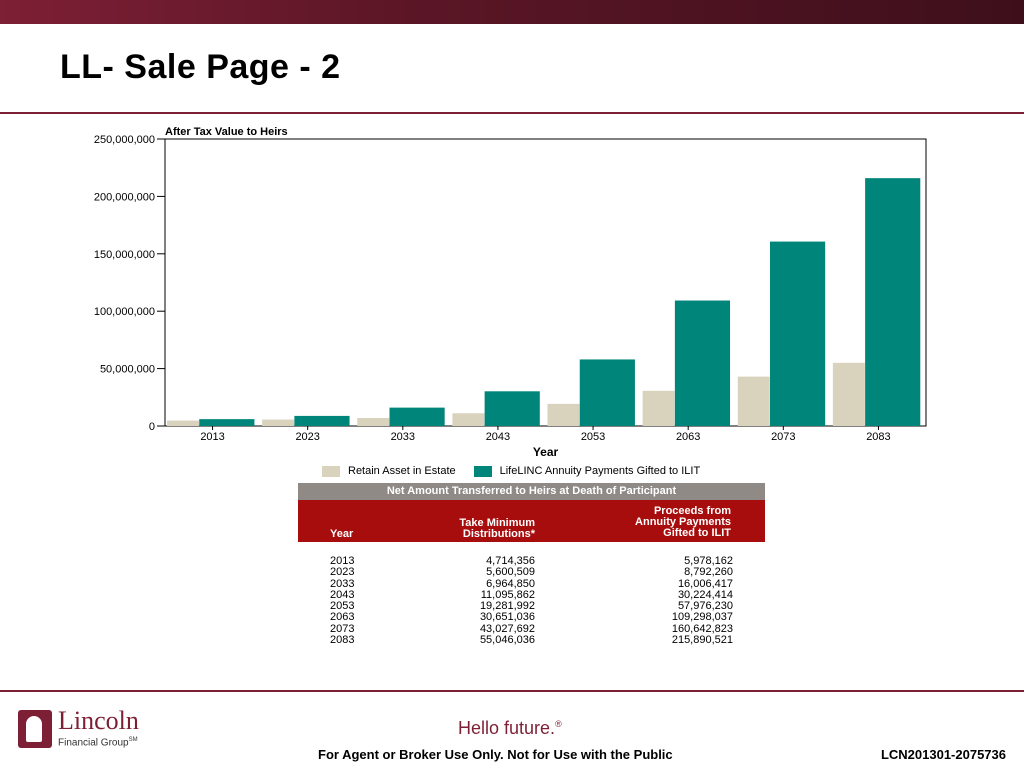 The image size is (1024, 768). Describe the element at coordinates (127, 370) in the screenshot. I see `y-tick-label: 50,000,000` at that location.